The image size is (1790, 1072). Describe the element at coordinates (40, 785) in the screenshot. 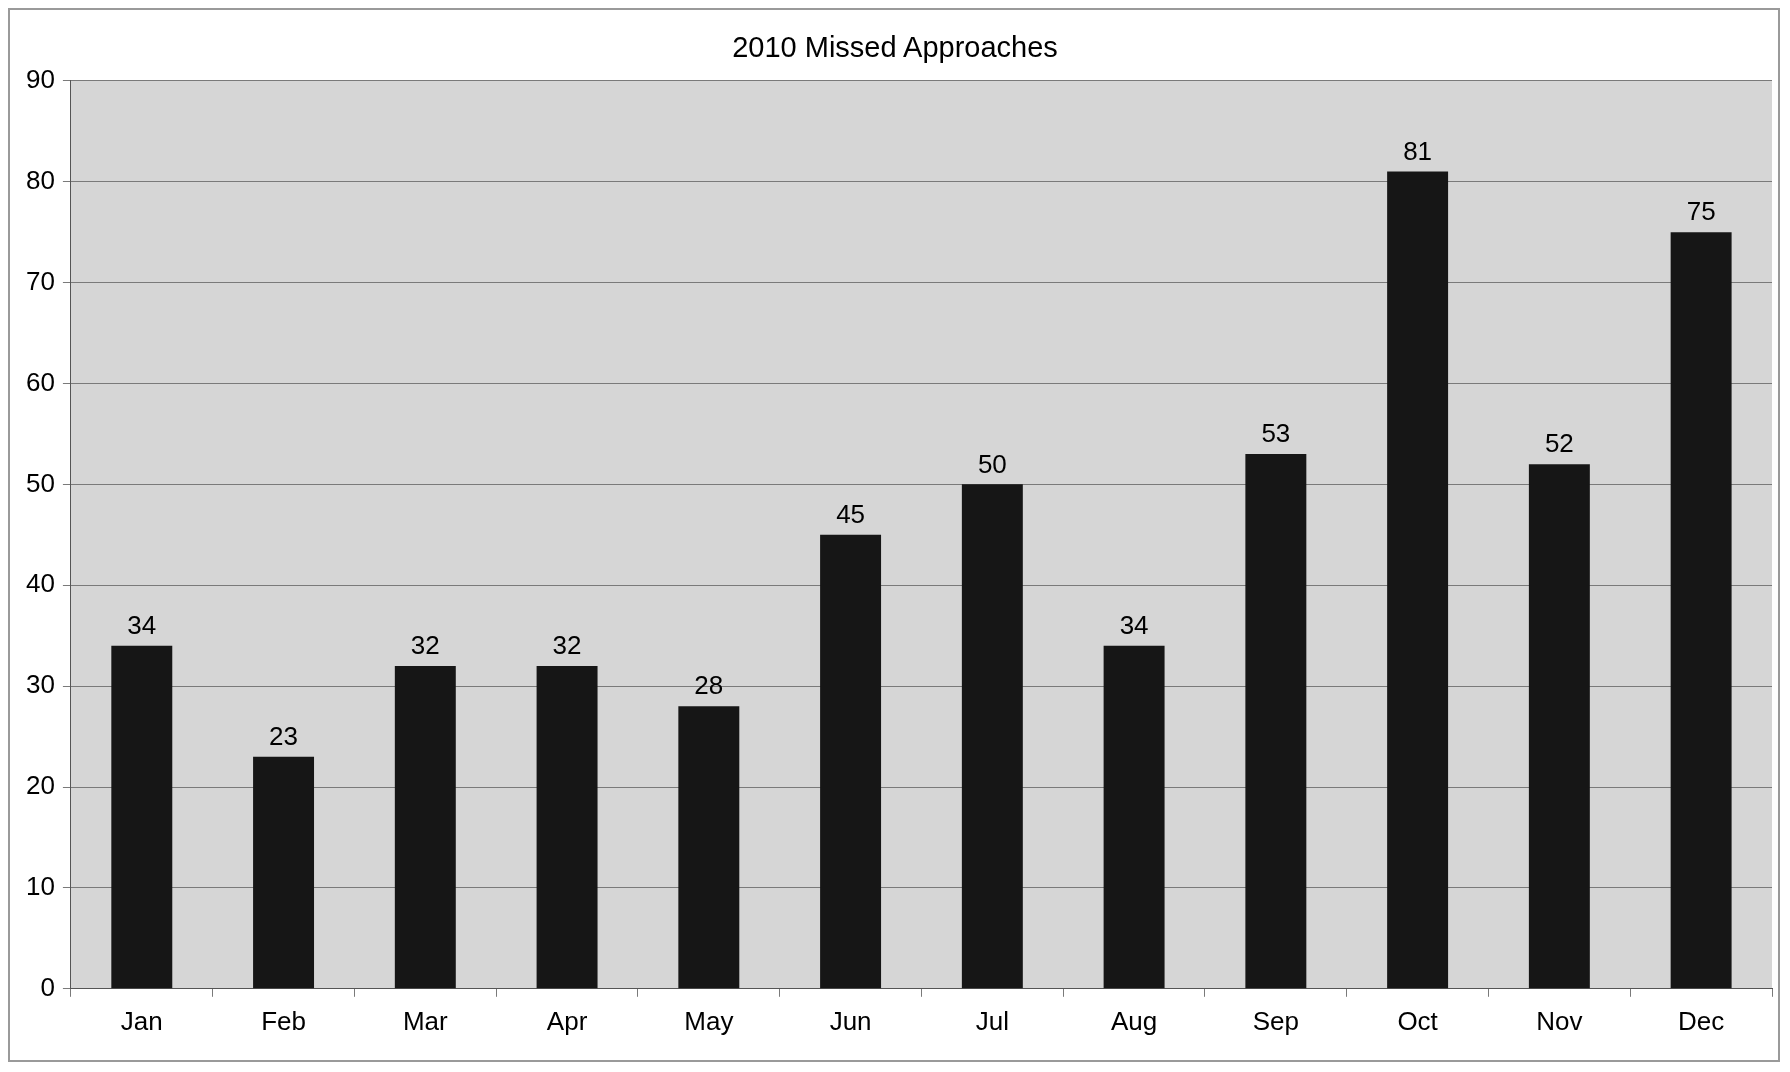

I see `y-tick-label: 20` at that location.